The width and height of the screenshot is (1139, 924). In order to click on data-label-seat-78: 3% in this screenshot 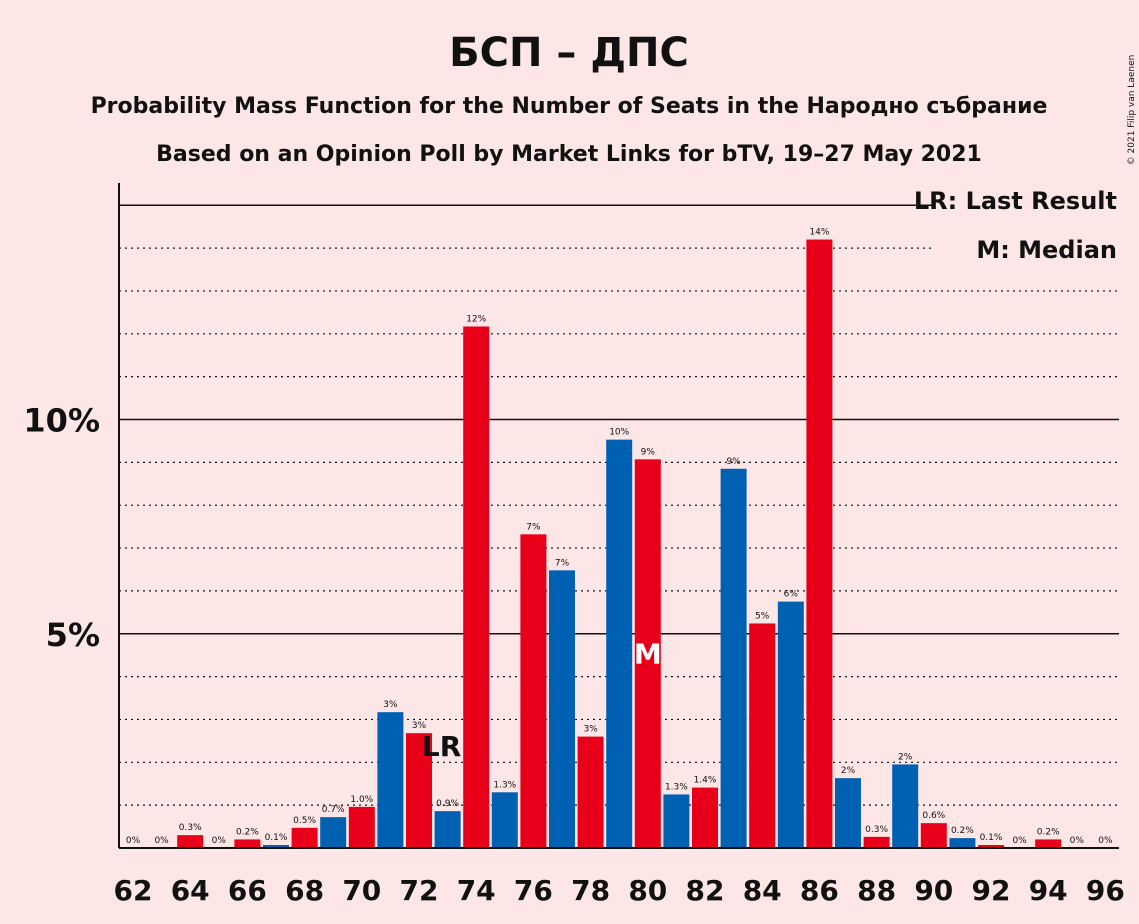, I will do `click(590, 730)`.